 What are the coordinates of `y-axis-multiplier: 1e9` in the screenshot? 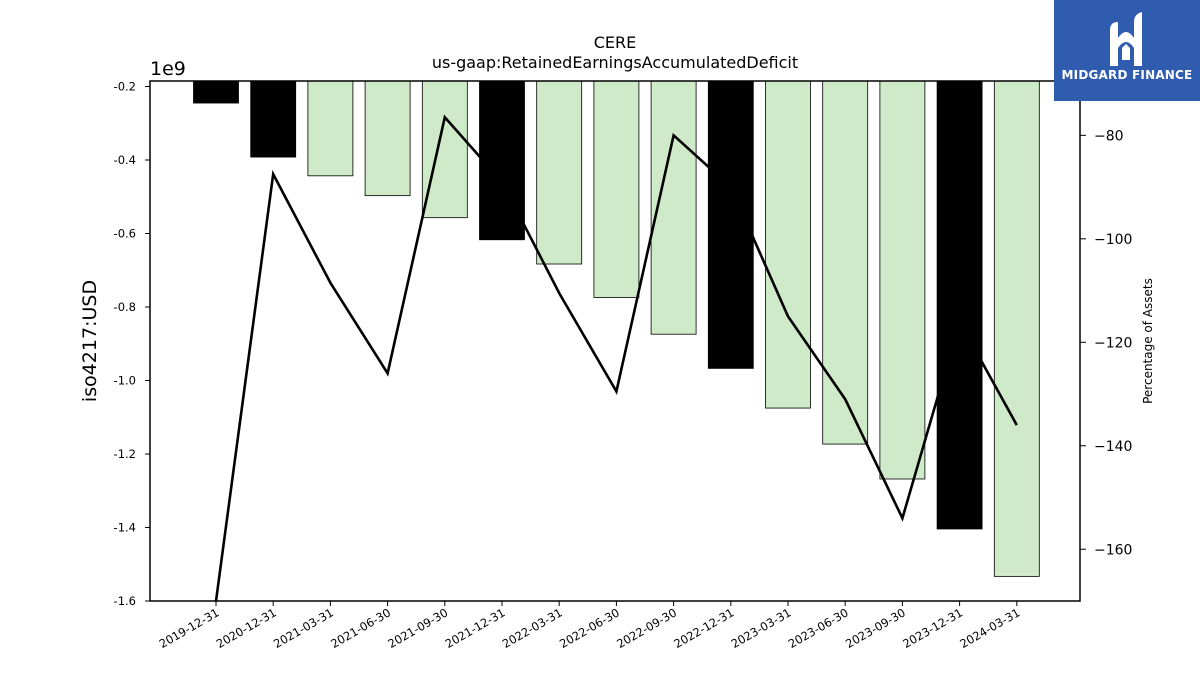 It's located at (168, 69).